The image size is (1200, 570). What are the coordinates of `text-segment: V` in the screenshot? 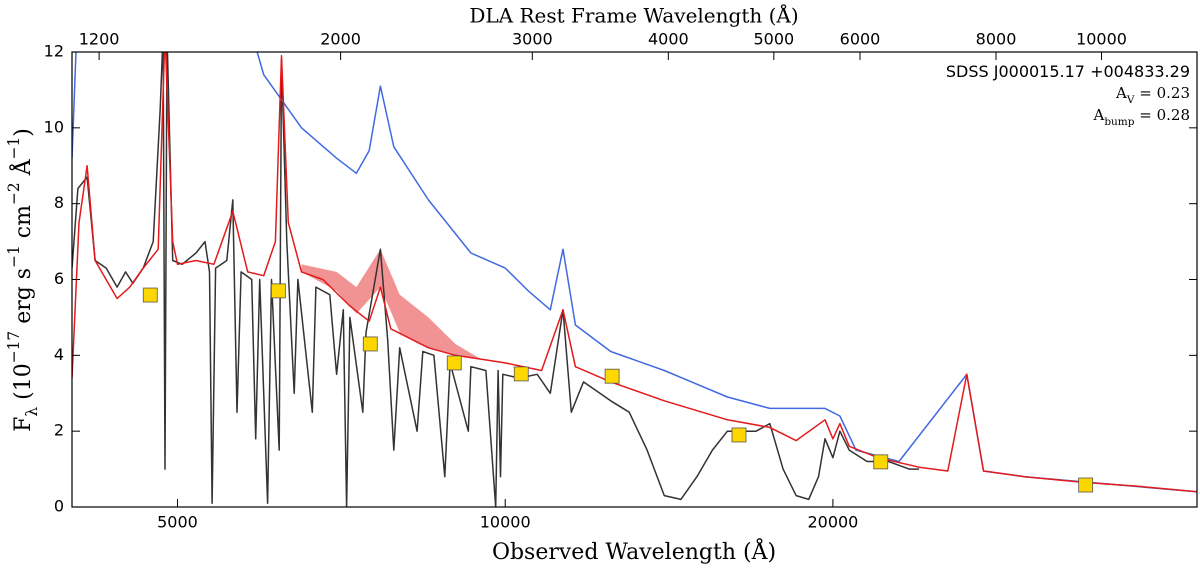 It's located at (1130, 100).